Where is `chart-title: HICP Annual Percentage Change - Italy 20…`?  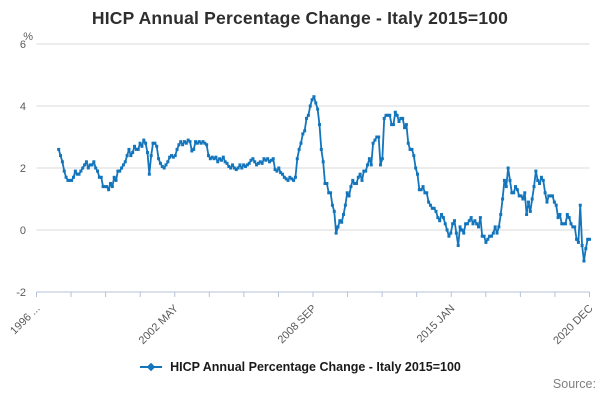
chart-title: HICP Annual Percentage Change - Italy 20… is located at coordinates (300, 18).